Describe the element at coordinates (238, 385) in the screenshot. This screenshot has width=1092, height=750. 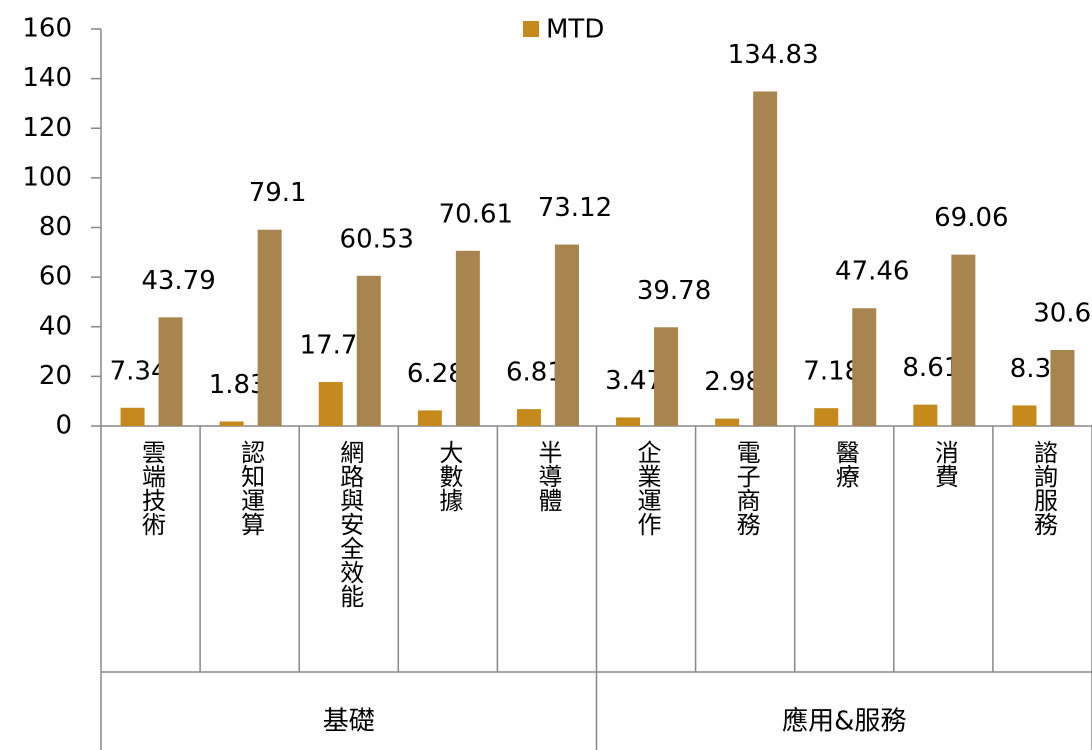
I see `data-label: 1.83` at that location.